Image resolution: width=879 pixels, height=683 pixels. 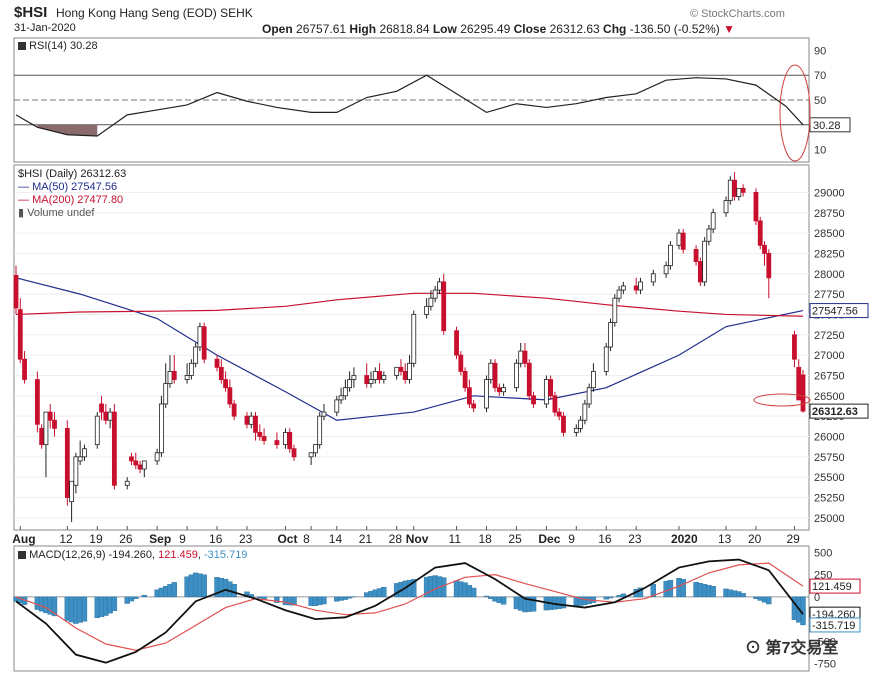 What do you see at coordinates (829, 356) in the screenshot?
I see `price-tick-label: 27000` at bounding box center [829, 356].